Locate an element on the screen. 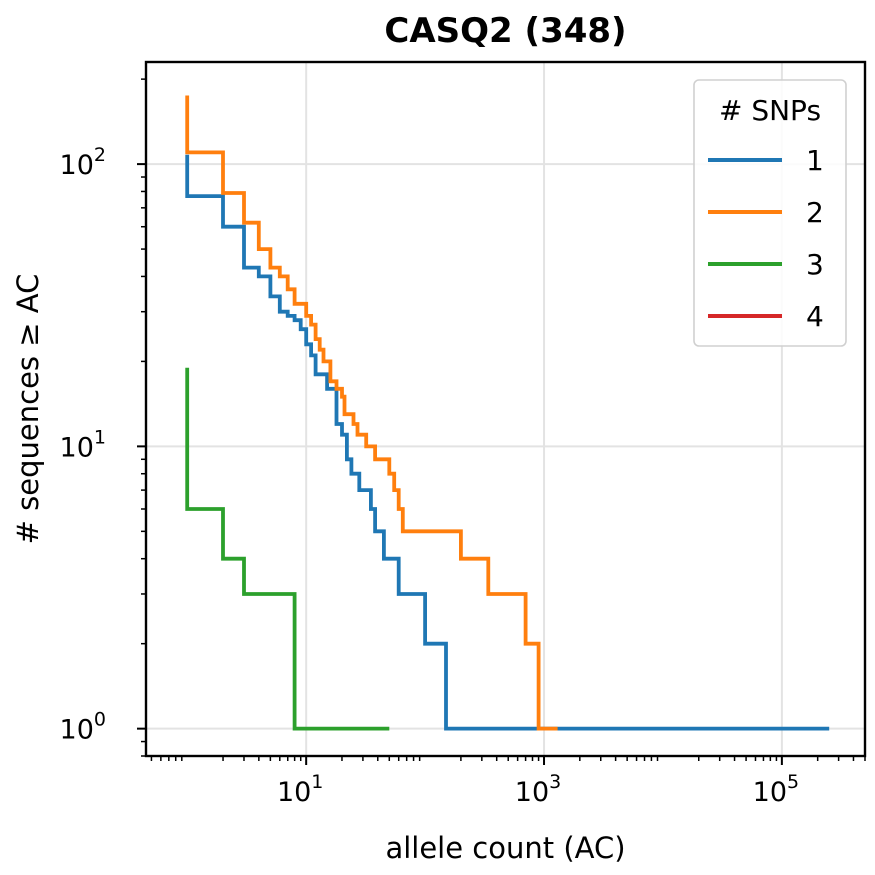  y-axis-label: # sequences ≥ AC is located at coordinates (28, 409).